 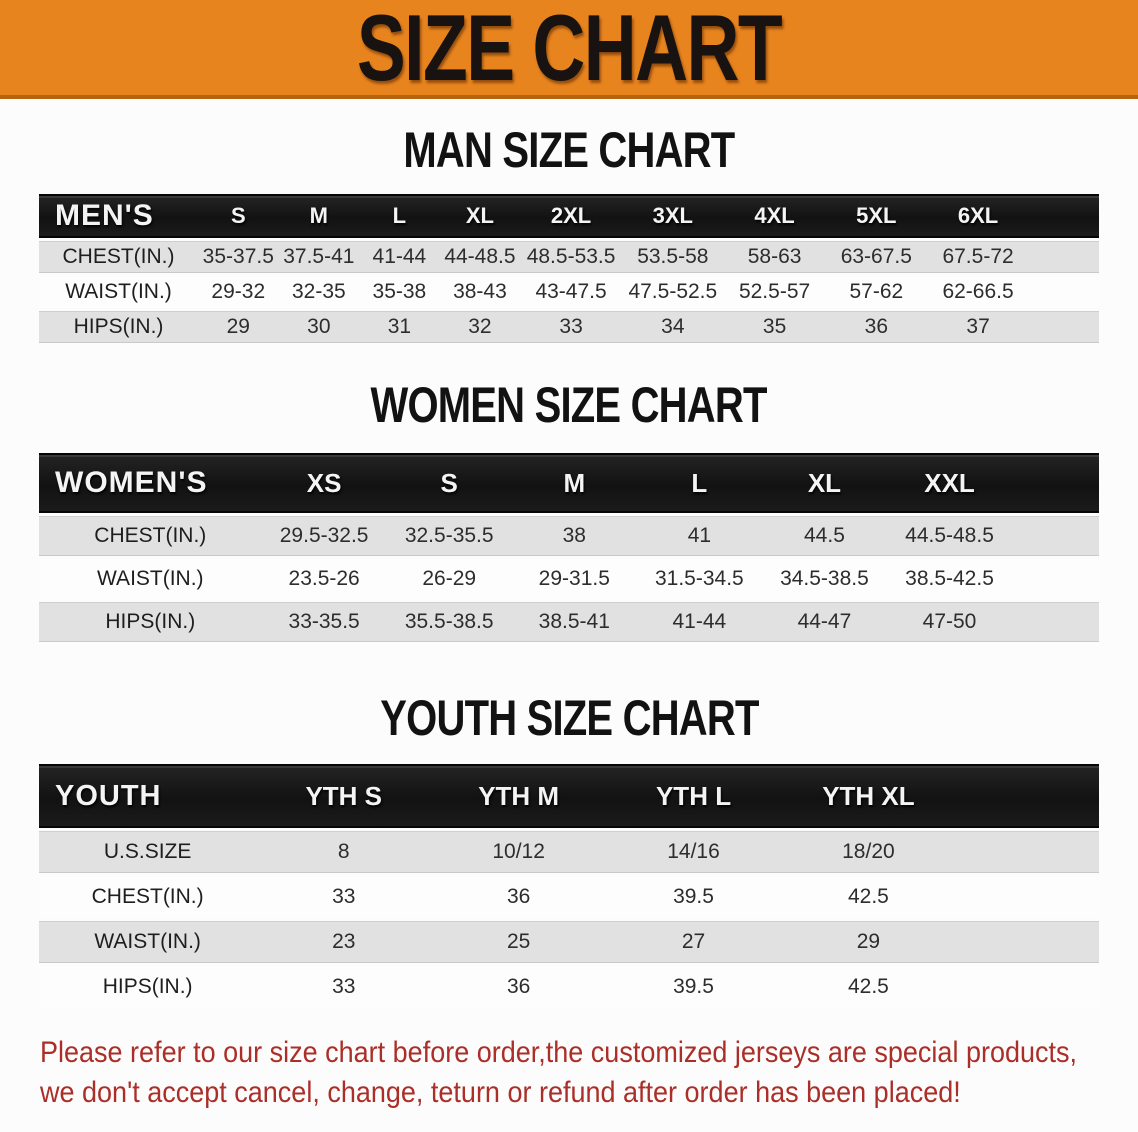 What do you see at coordinates (949, 536) in the screenshot?
I see `size-value-cell: 44.5-48.5` at bounding box center [949, 536].